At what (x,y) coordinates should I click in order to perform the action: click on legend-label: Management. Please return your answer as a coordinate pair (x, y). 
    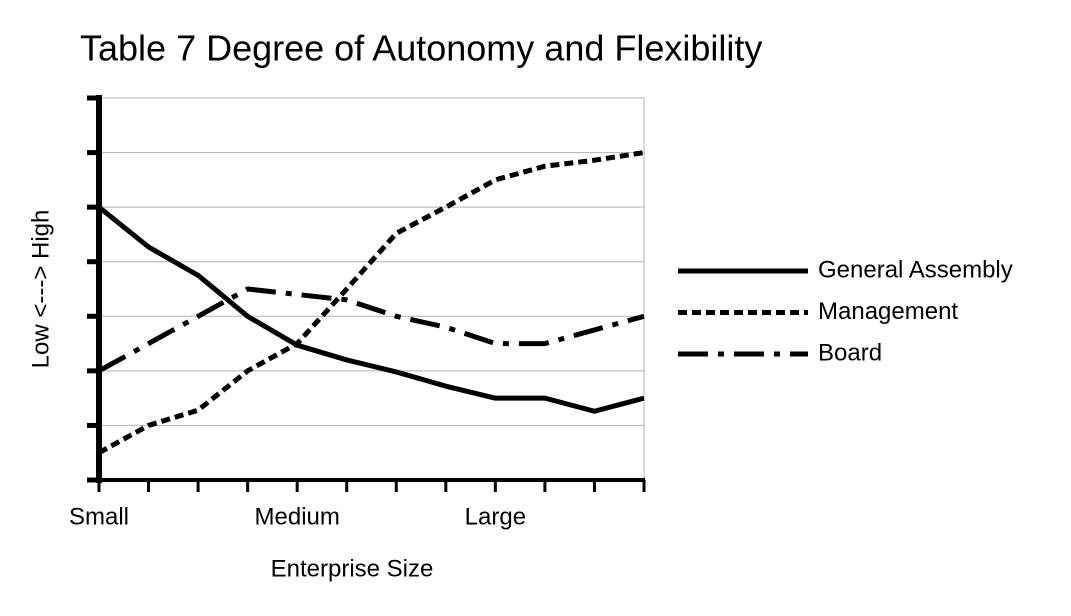
    Looking at the image, I should click on (888, 311).